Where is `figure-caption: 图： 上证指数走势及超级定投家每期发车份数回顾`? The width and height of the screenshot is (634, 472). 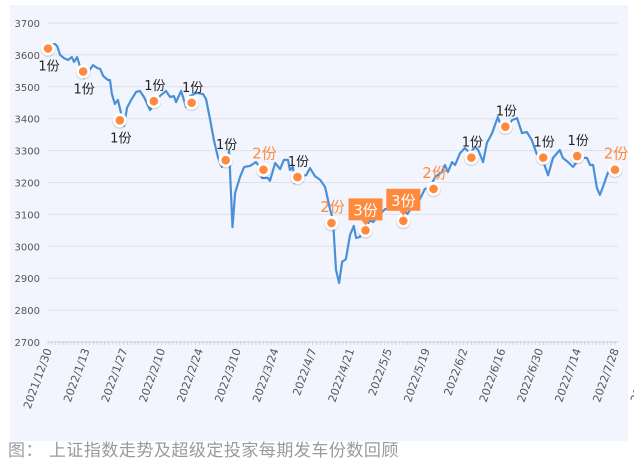
figure-caption: 图： 上证指数走势及超级定投家每期发车份数回顾 is located at coordinates (203, 451).